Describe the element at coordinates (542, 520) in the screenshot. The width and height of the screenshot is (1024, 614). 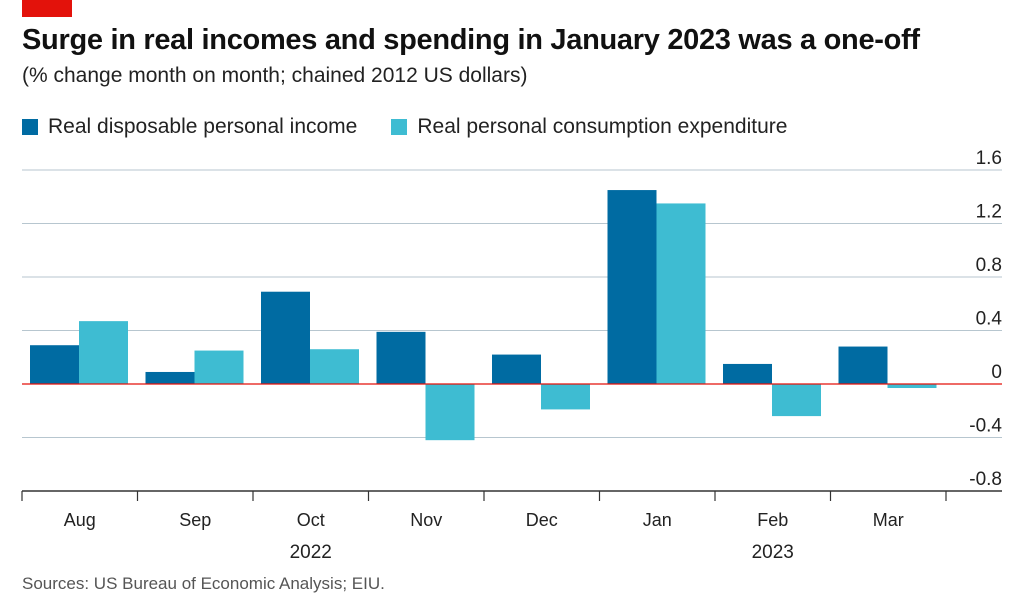
I see `x-tick-label: Dec` at that location.